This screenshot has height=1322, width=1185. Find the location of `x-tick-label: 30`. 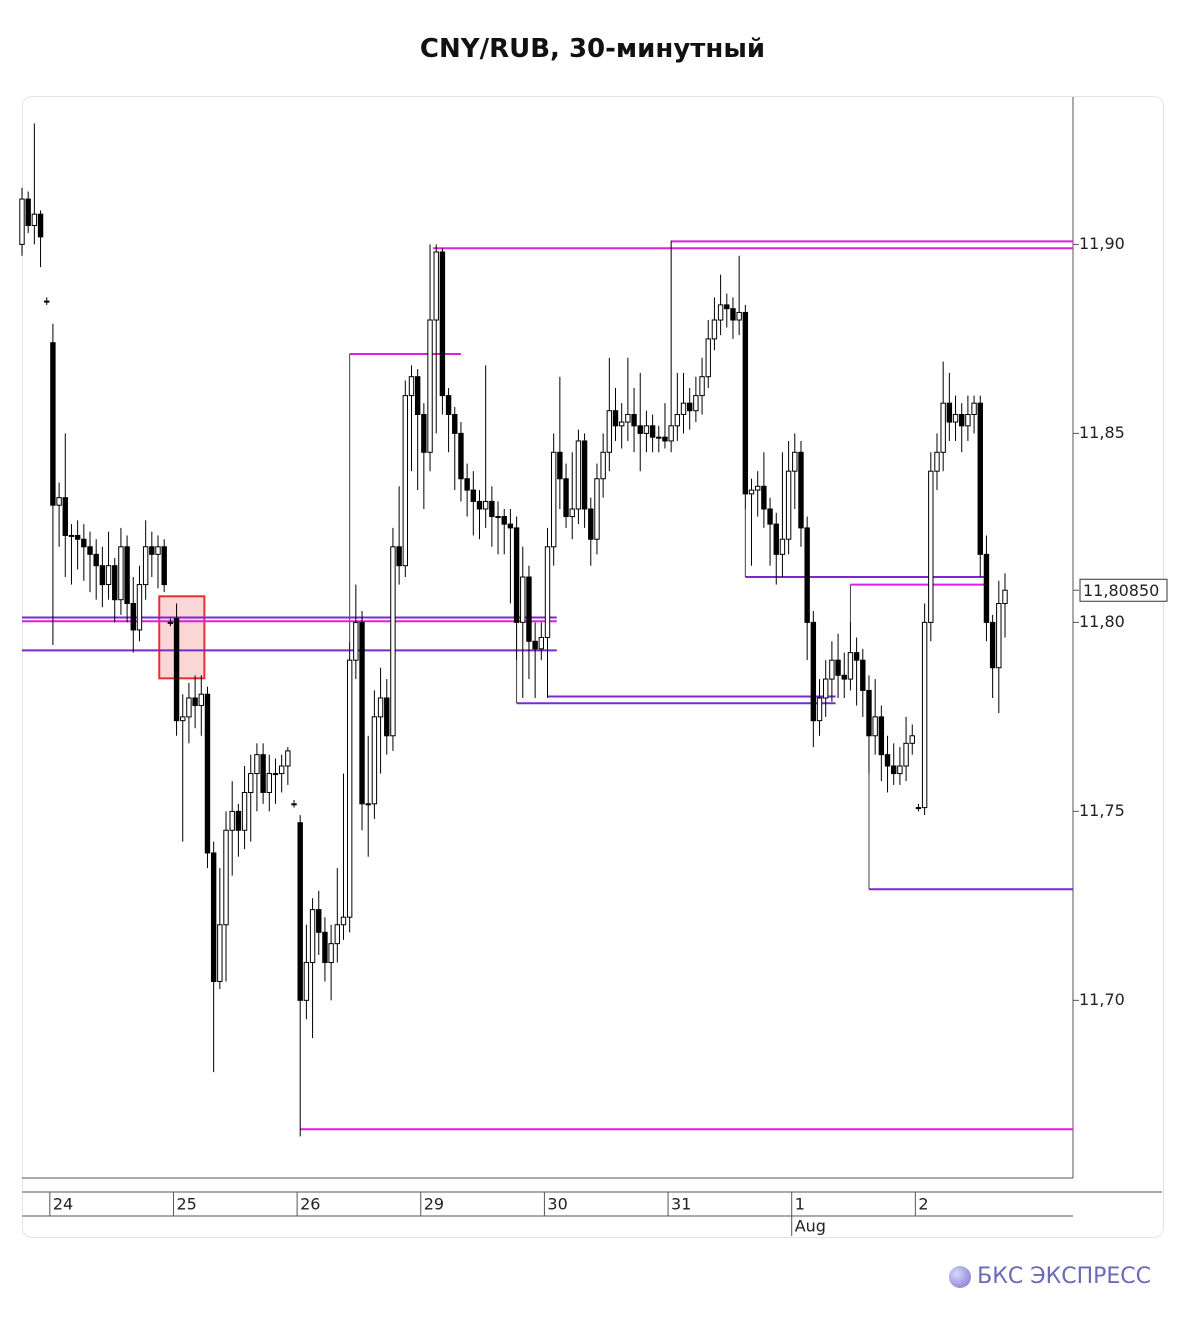

x-tick-label: 30 is located at coordinates (557, 1204).